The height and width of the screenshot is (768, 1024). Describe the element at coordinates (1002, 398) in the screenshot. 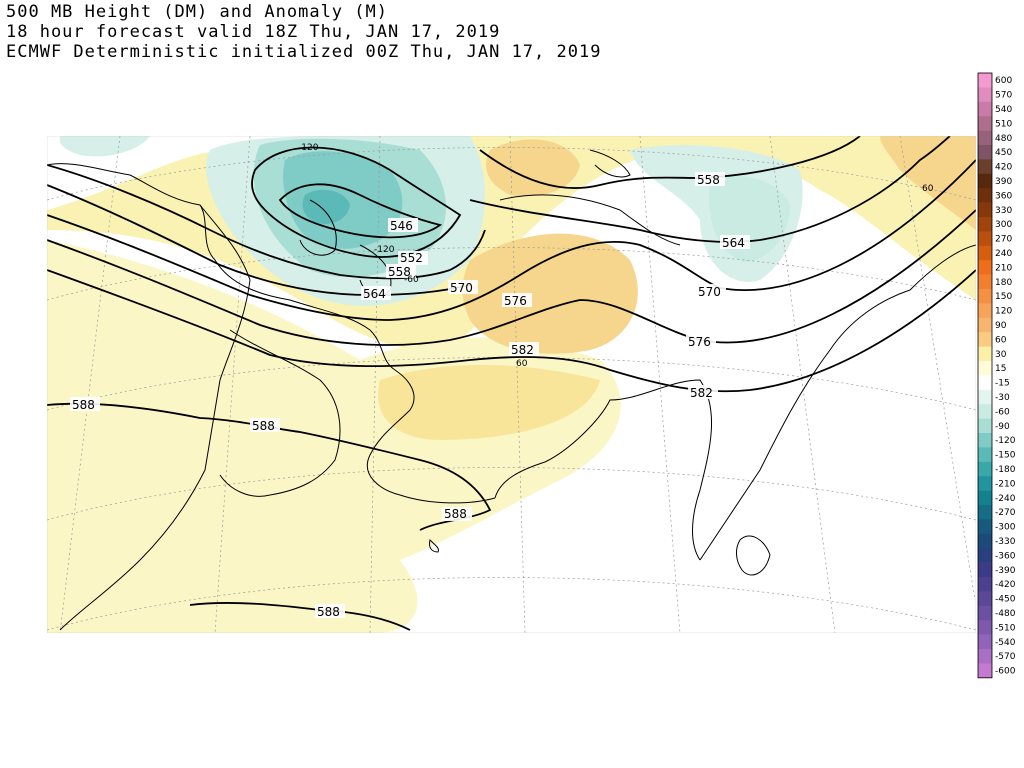

I see `colorbar-label: -30` at that location.